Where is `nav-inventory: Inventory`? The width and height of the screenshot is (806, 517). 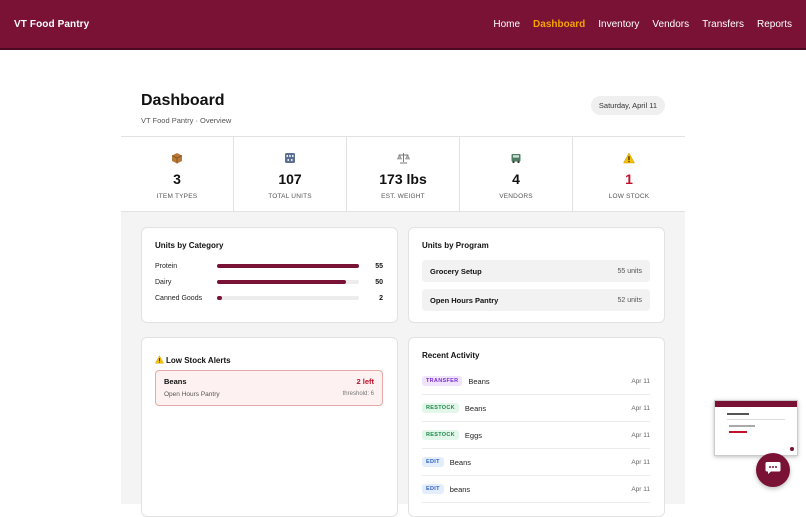
nav-inventory: Inventory is located at coordinates (619, 24).